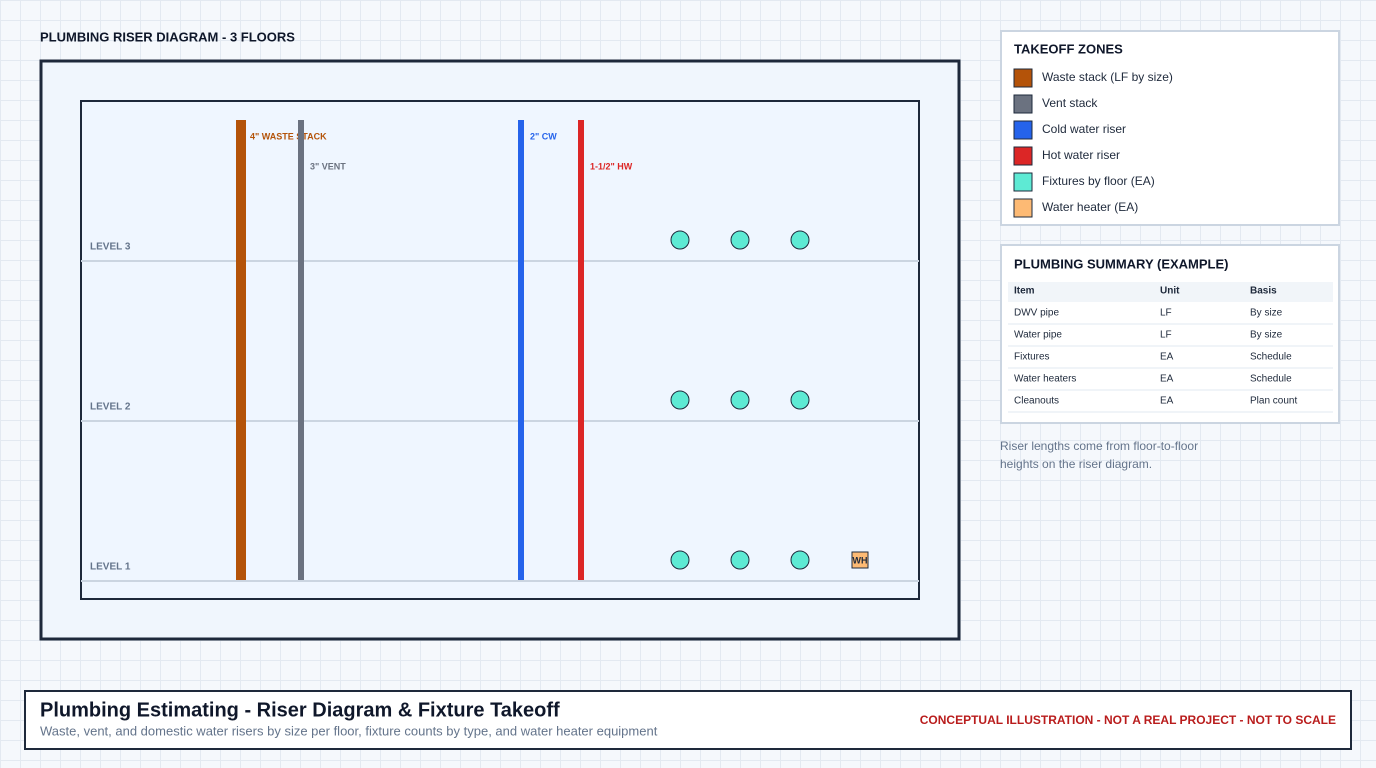 This screenshot has width=1376, height=768. I want to click on table-header-bg, so click(1170, 292).